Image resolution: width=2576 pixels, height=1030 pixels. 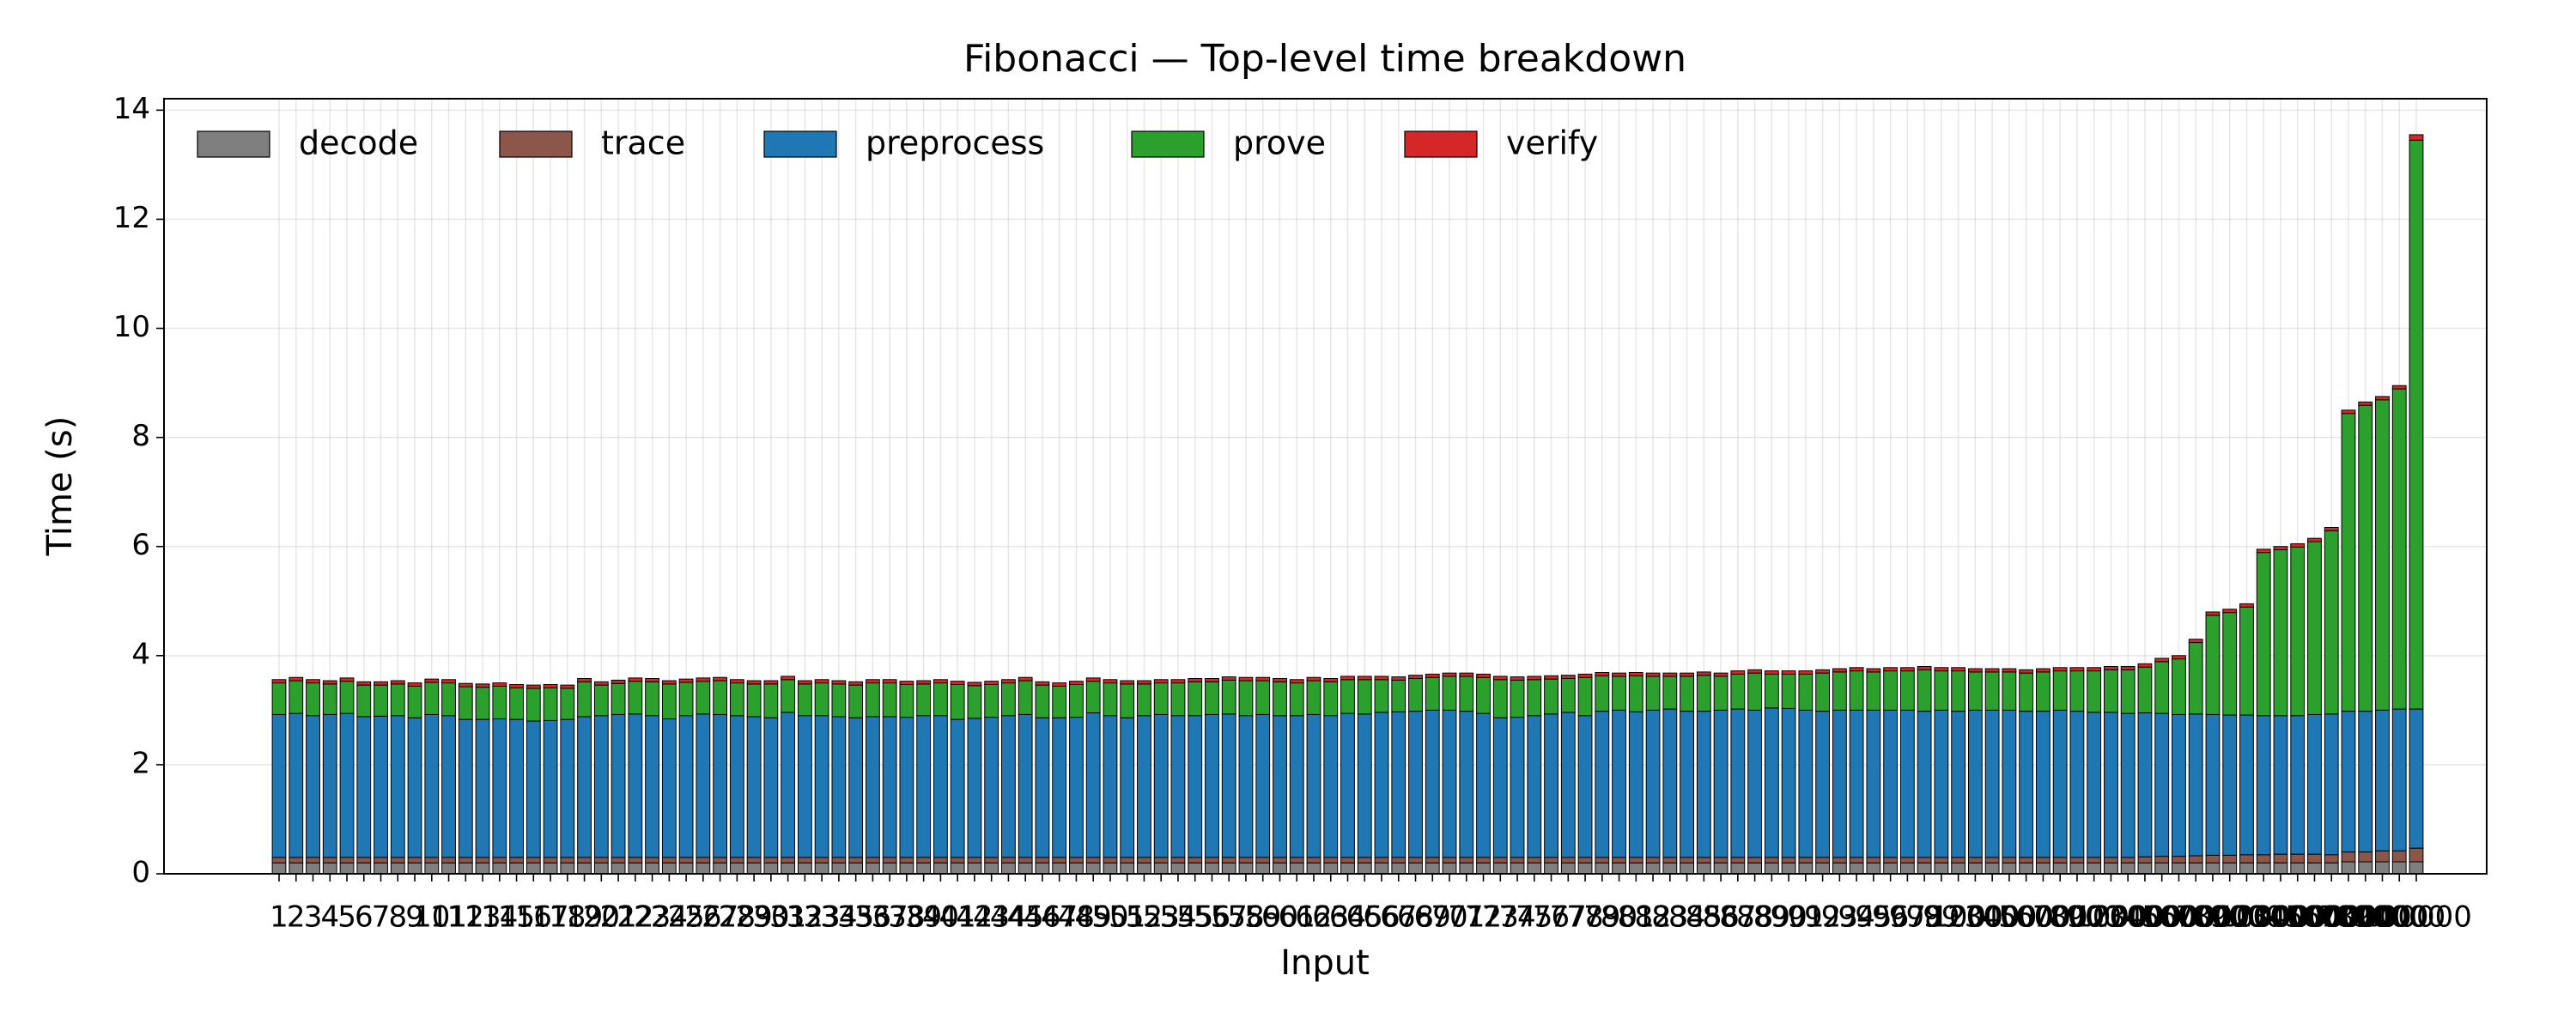 What do you see at coordinates (414, 917) in the screenshot?
I see `x-tick-label: 9` at bounding box center [414, 917].